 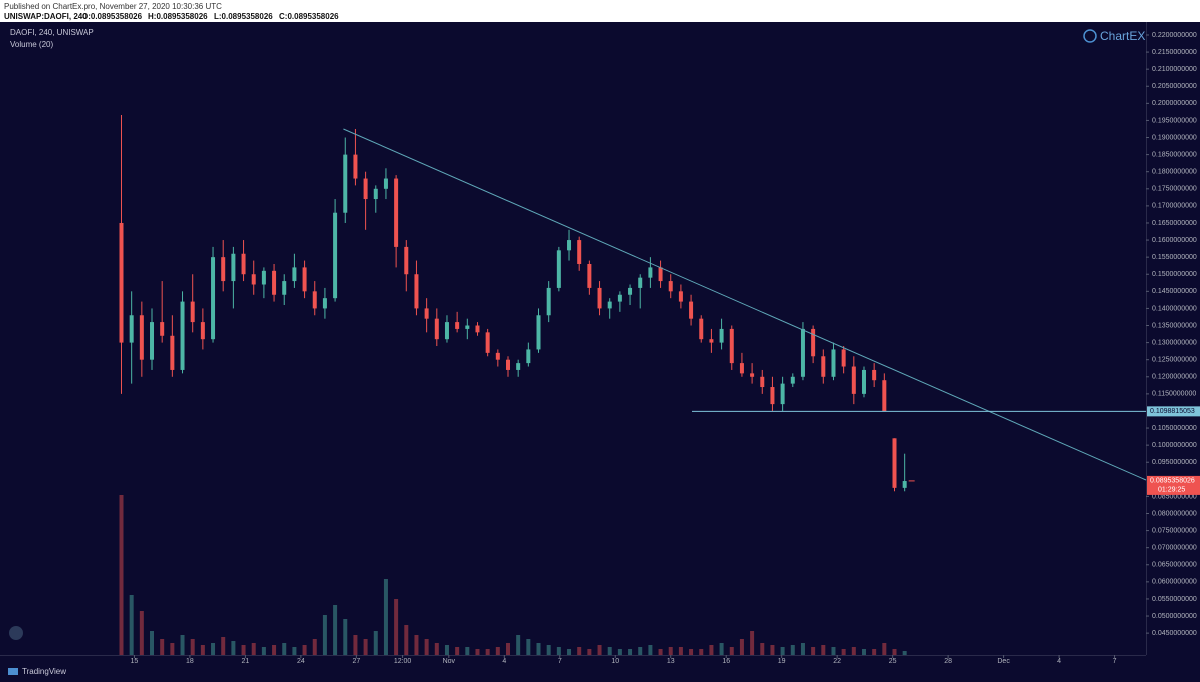 What do you see at coordinates (16, 633) in the screenshot?
I see `settings-icon` at bounding box center [16, 633].